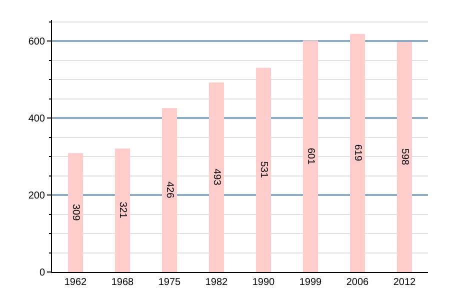 This screenshot has width=450, height=300. What do you see at coordinates (264, 282) in the screenshot?
I see `x-tick-label: 1990` at bounding box center [264, 282].